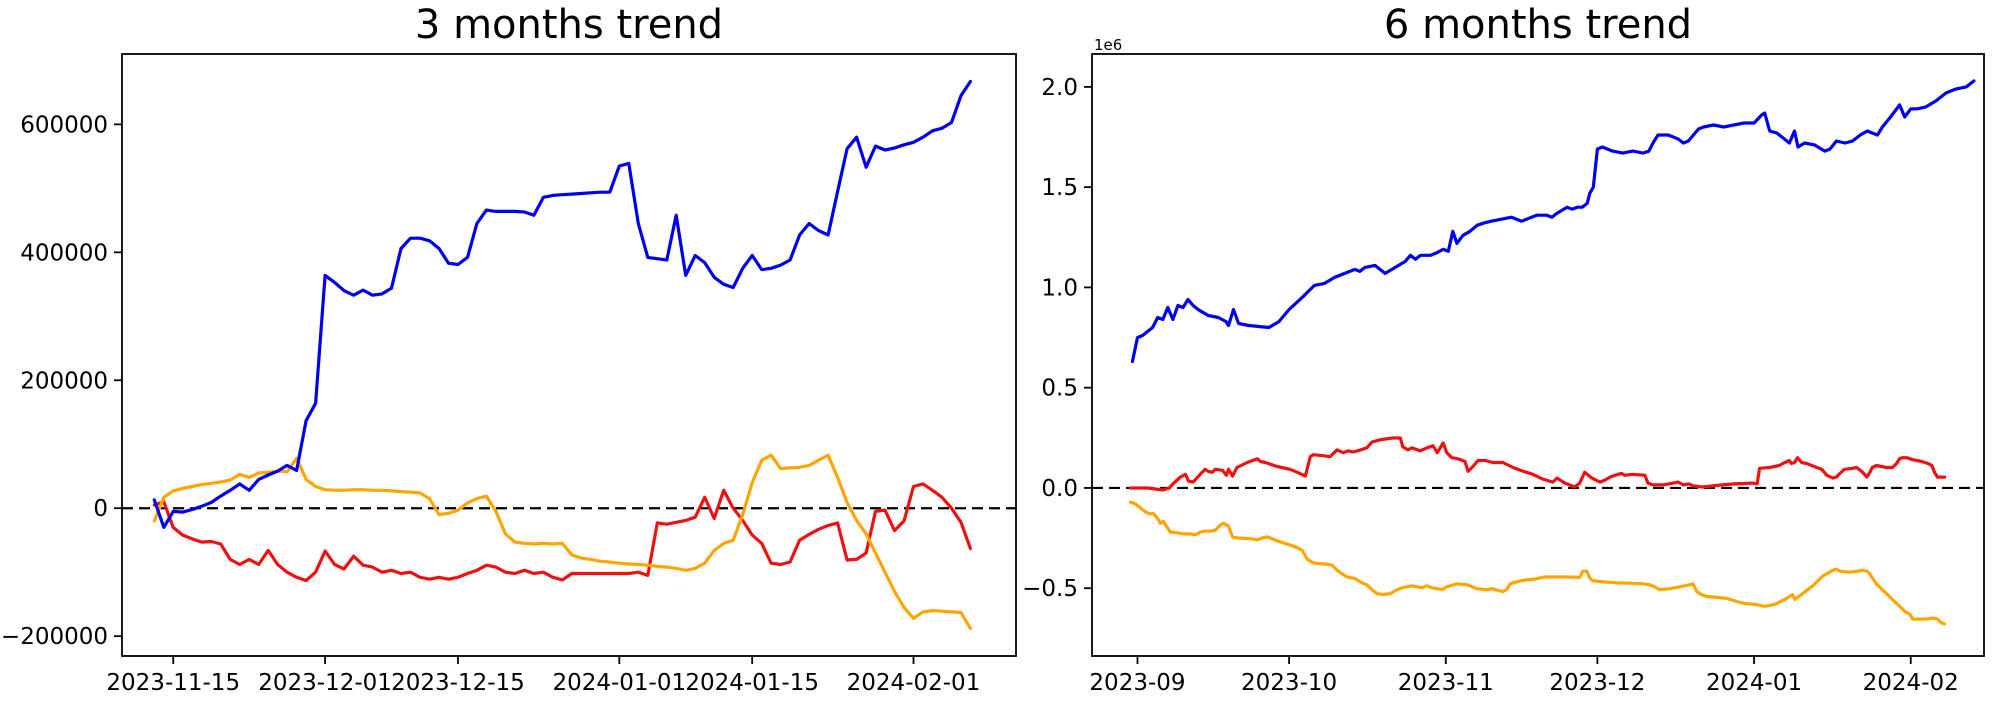  I want to click on x-tick-label: 2024-01, so click(1754, 683).